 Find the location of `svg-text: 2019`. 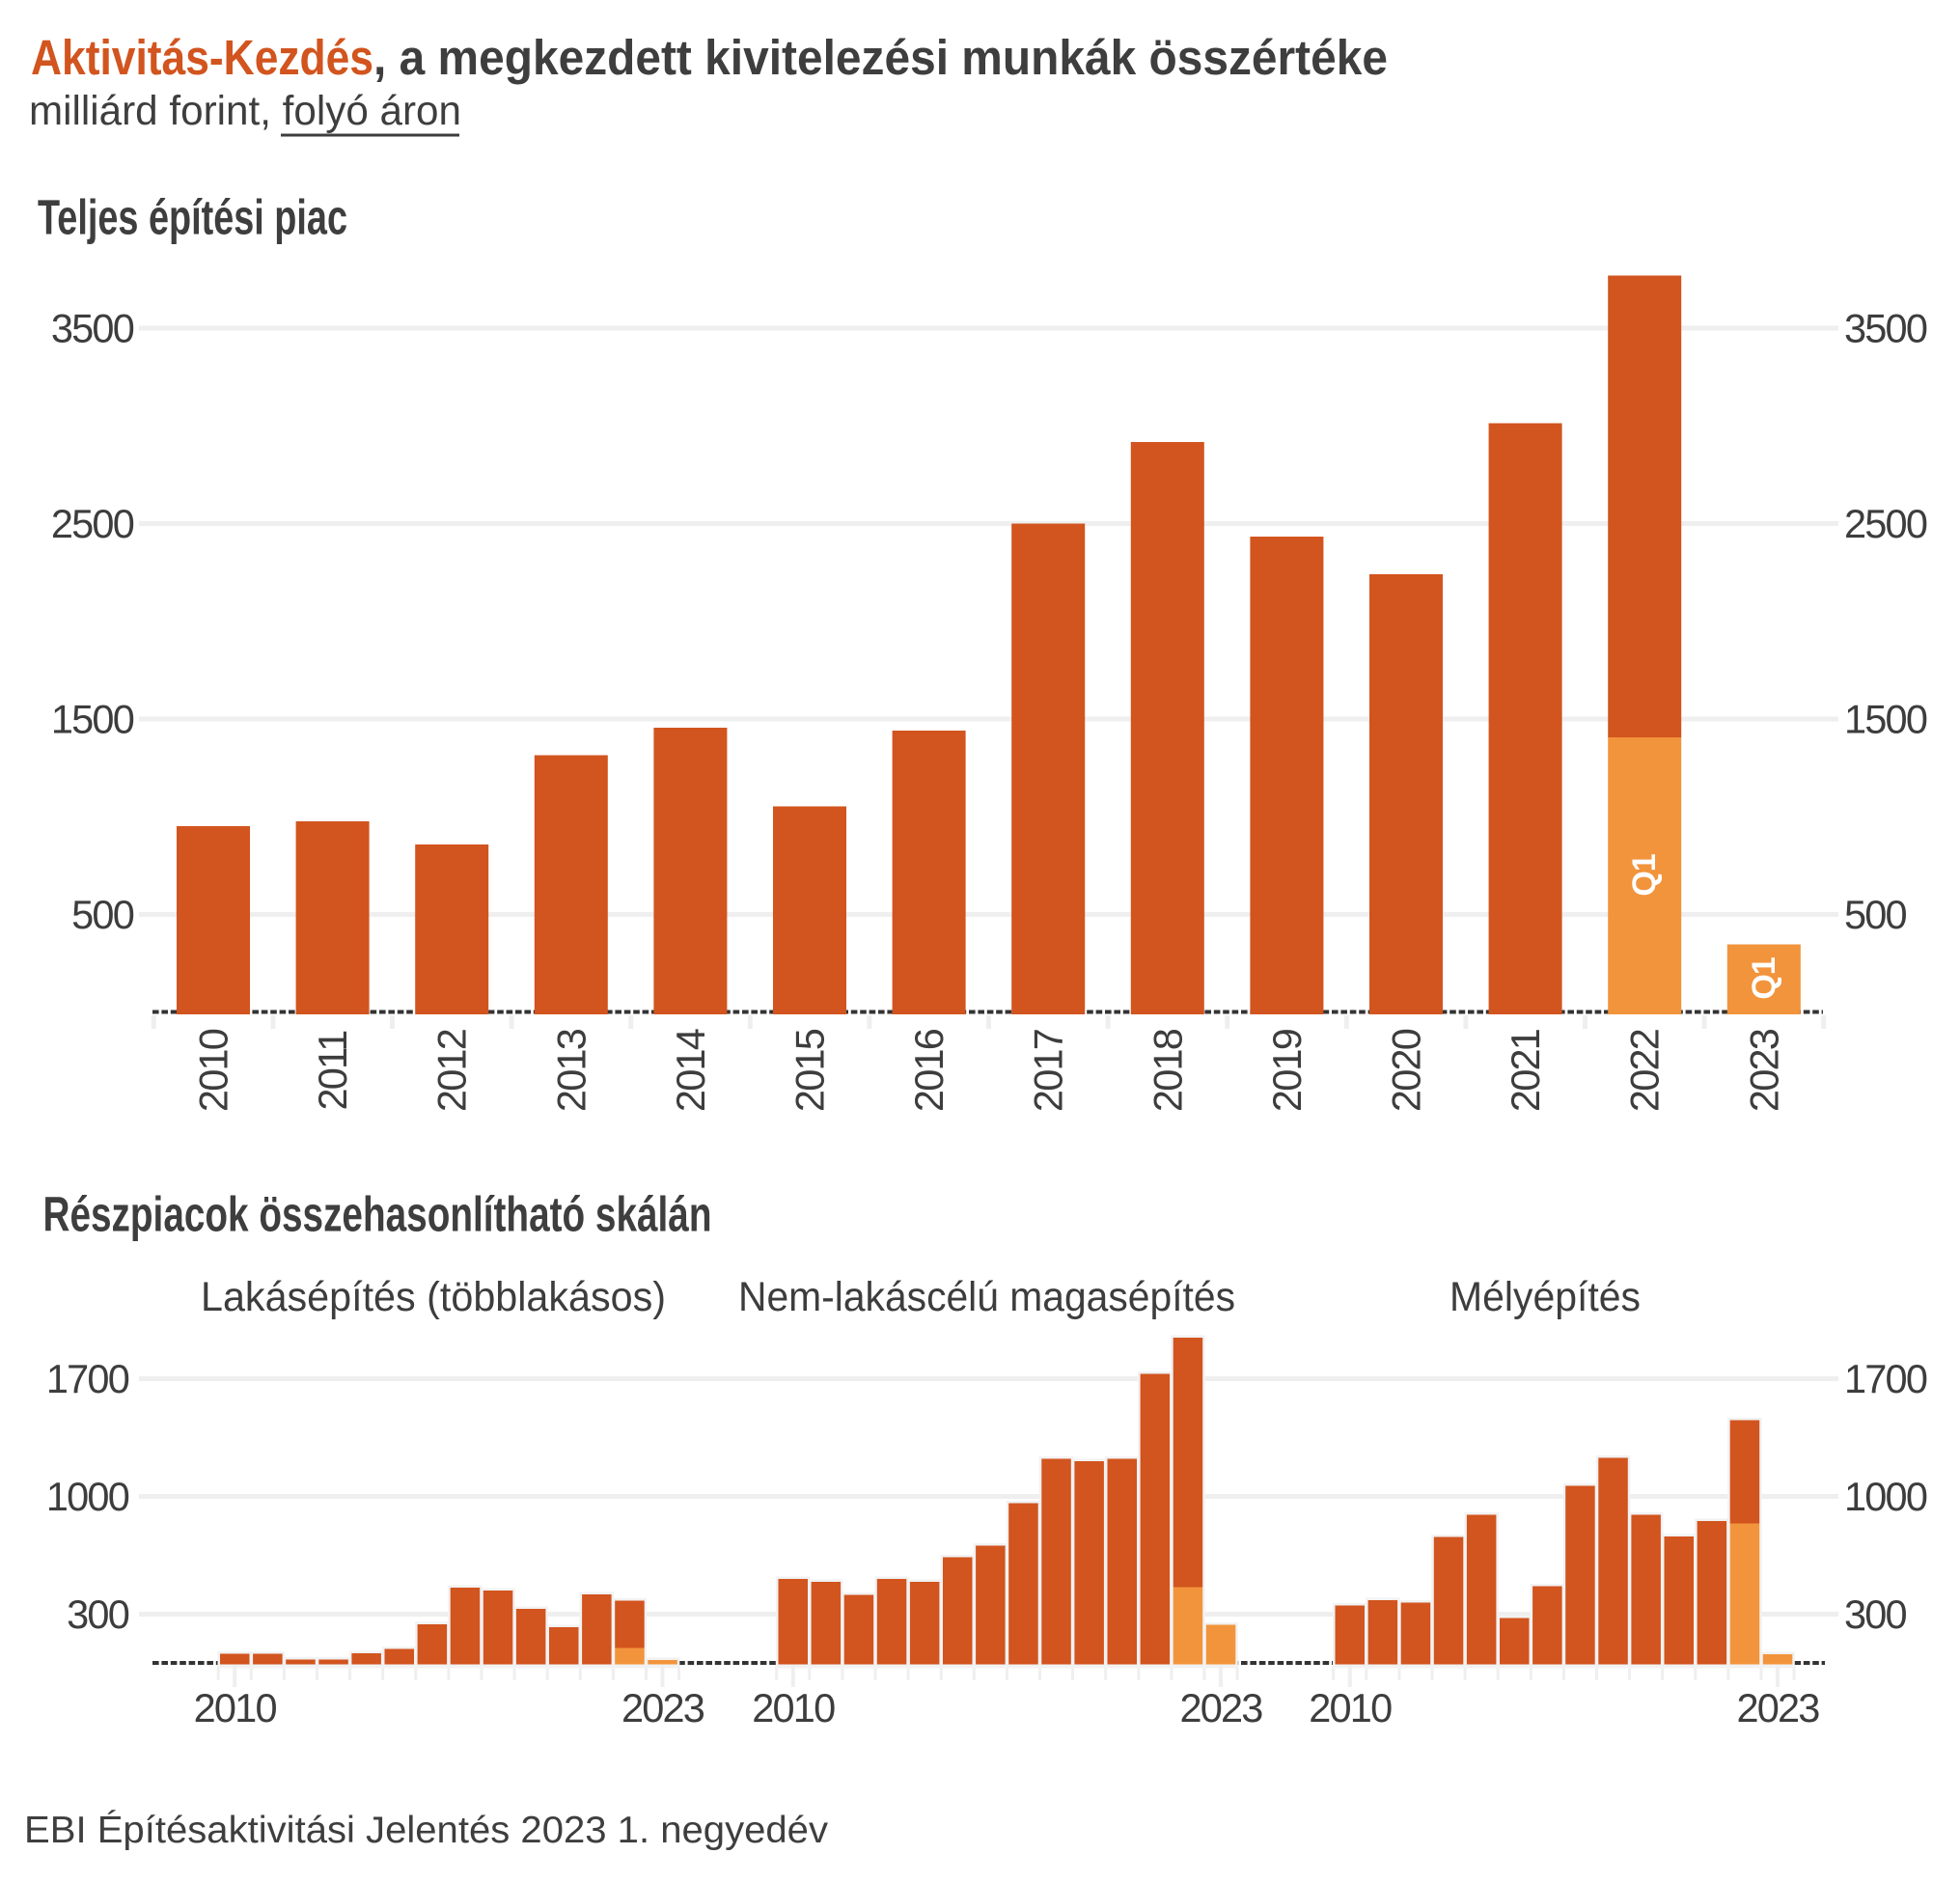

svg-text: 2019 is located at coordinates (1287, 1070).